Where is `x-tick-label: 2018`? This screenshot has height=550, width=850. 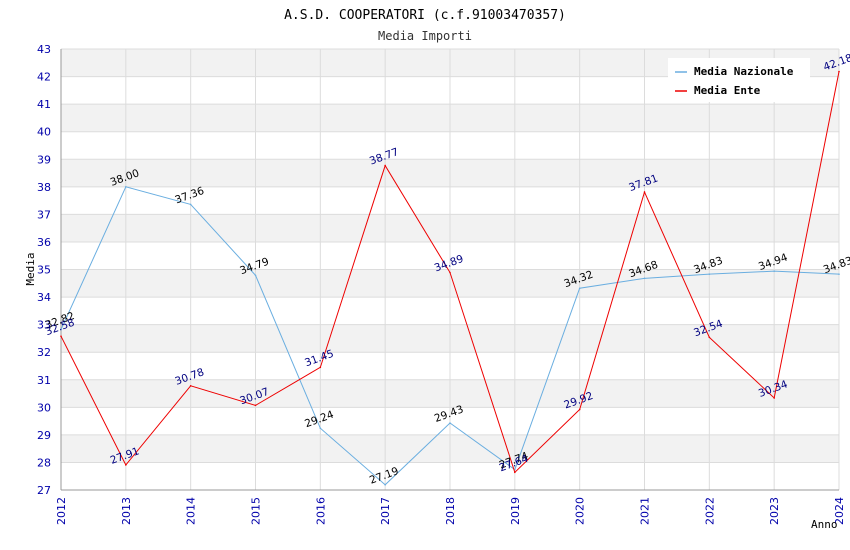
x-tick-label: 2018 is located at coordinates (450, 511).